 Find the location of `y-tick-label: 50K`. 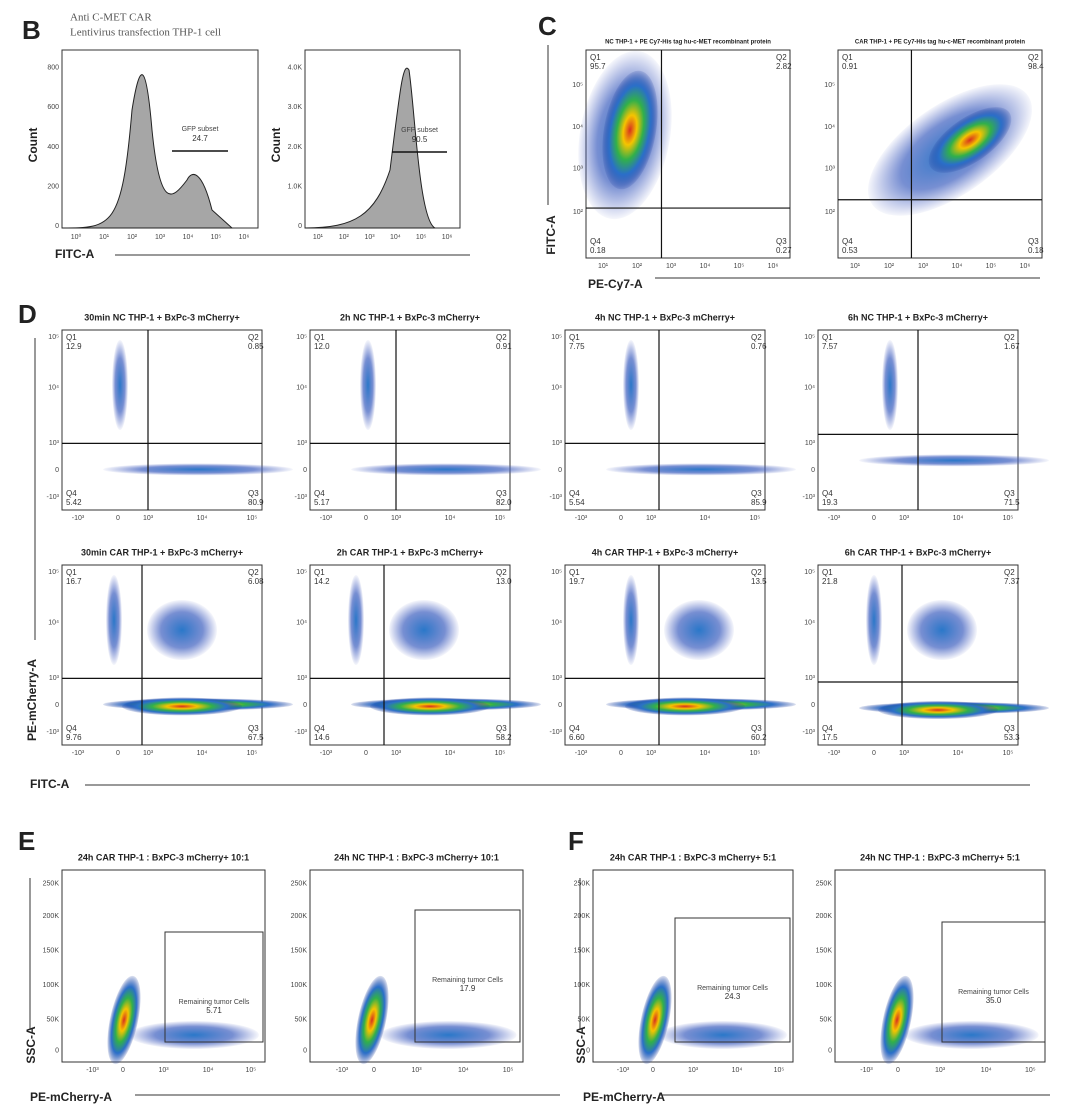

y-tick-label: 50K is located at coordinates (53, 1020).